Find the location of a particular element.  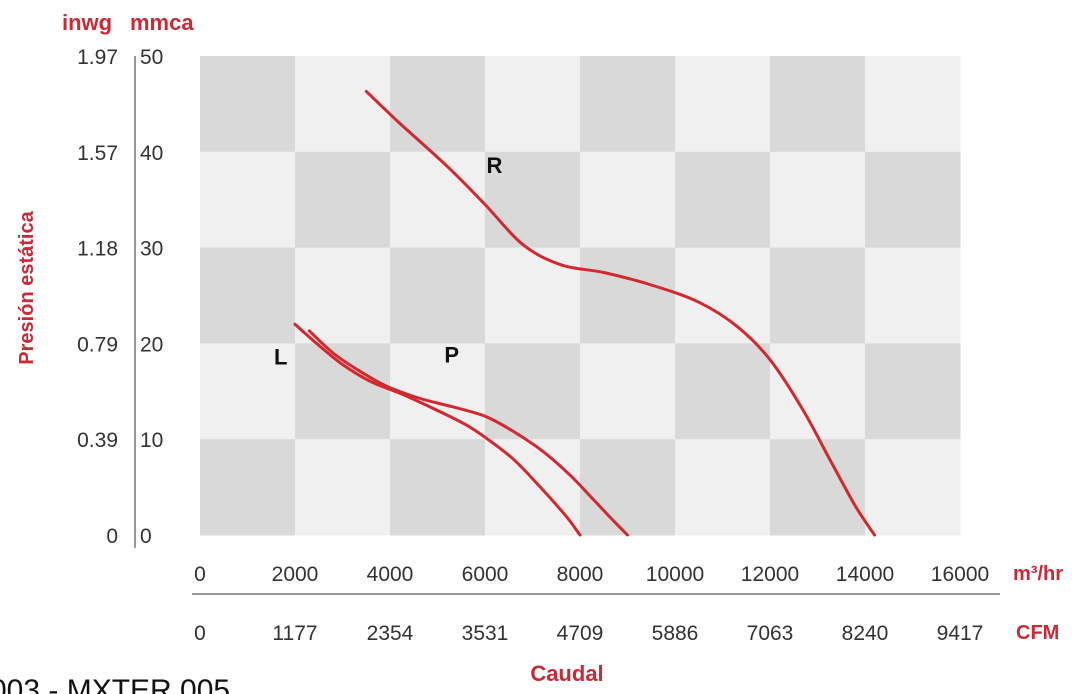

label-layer: R L P is located at coordinates (388, 261).